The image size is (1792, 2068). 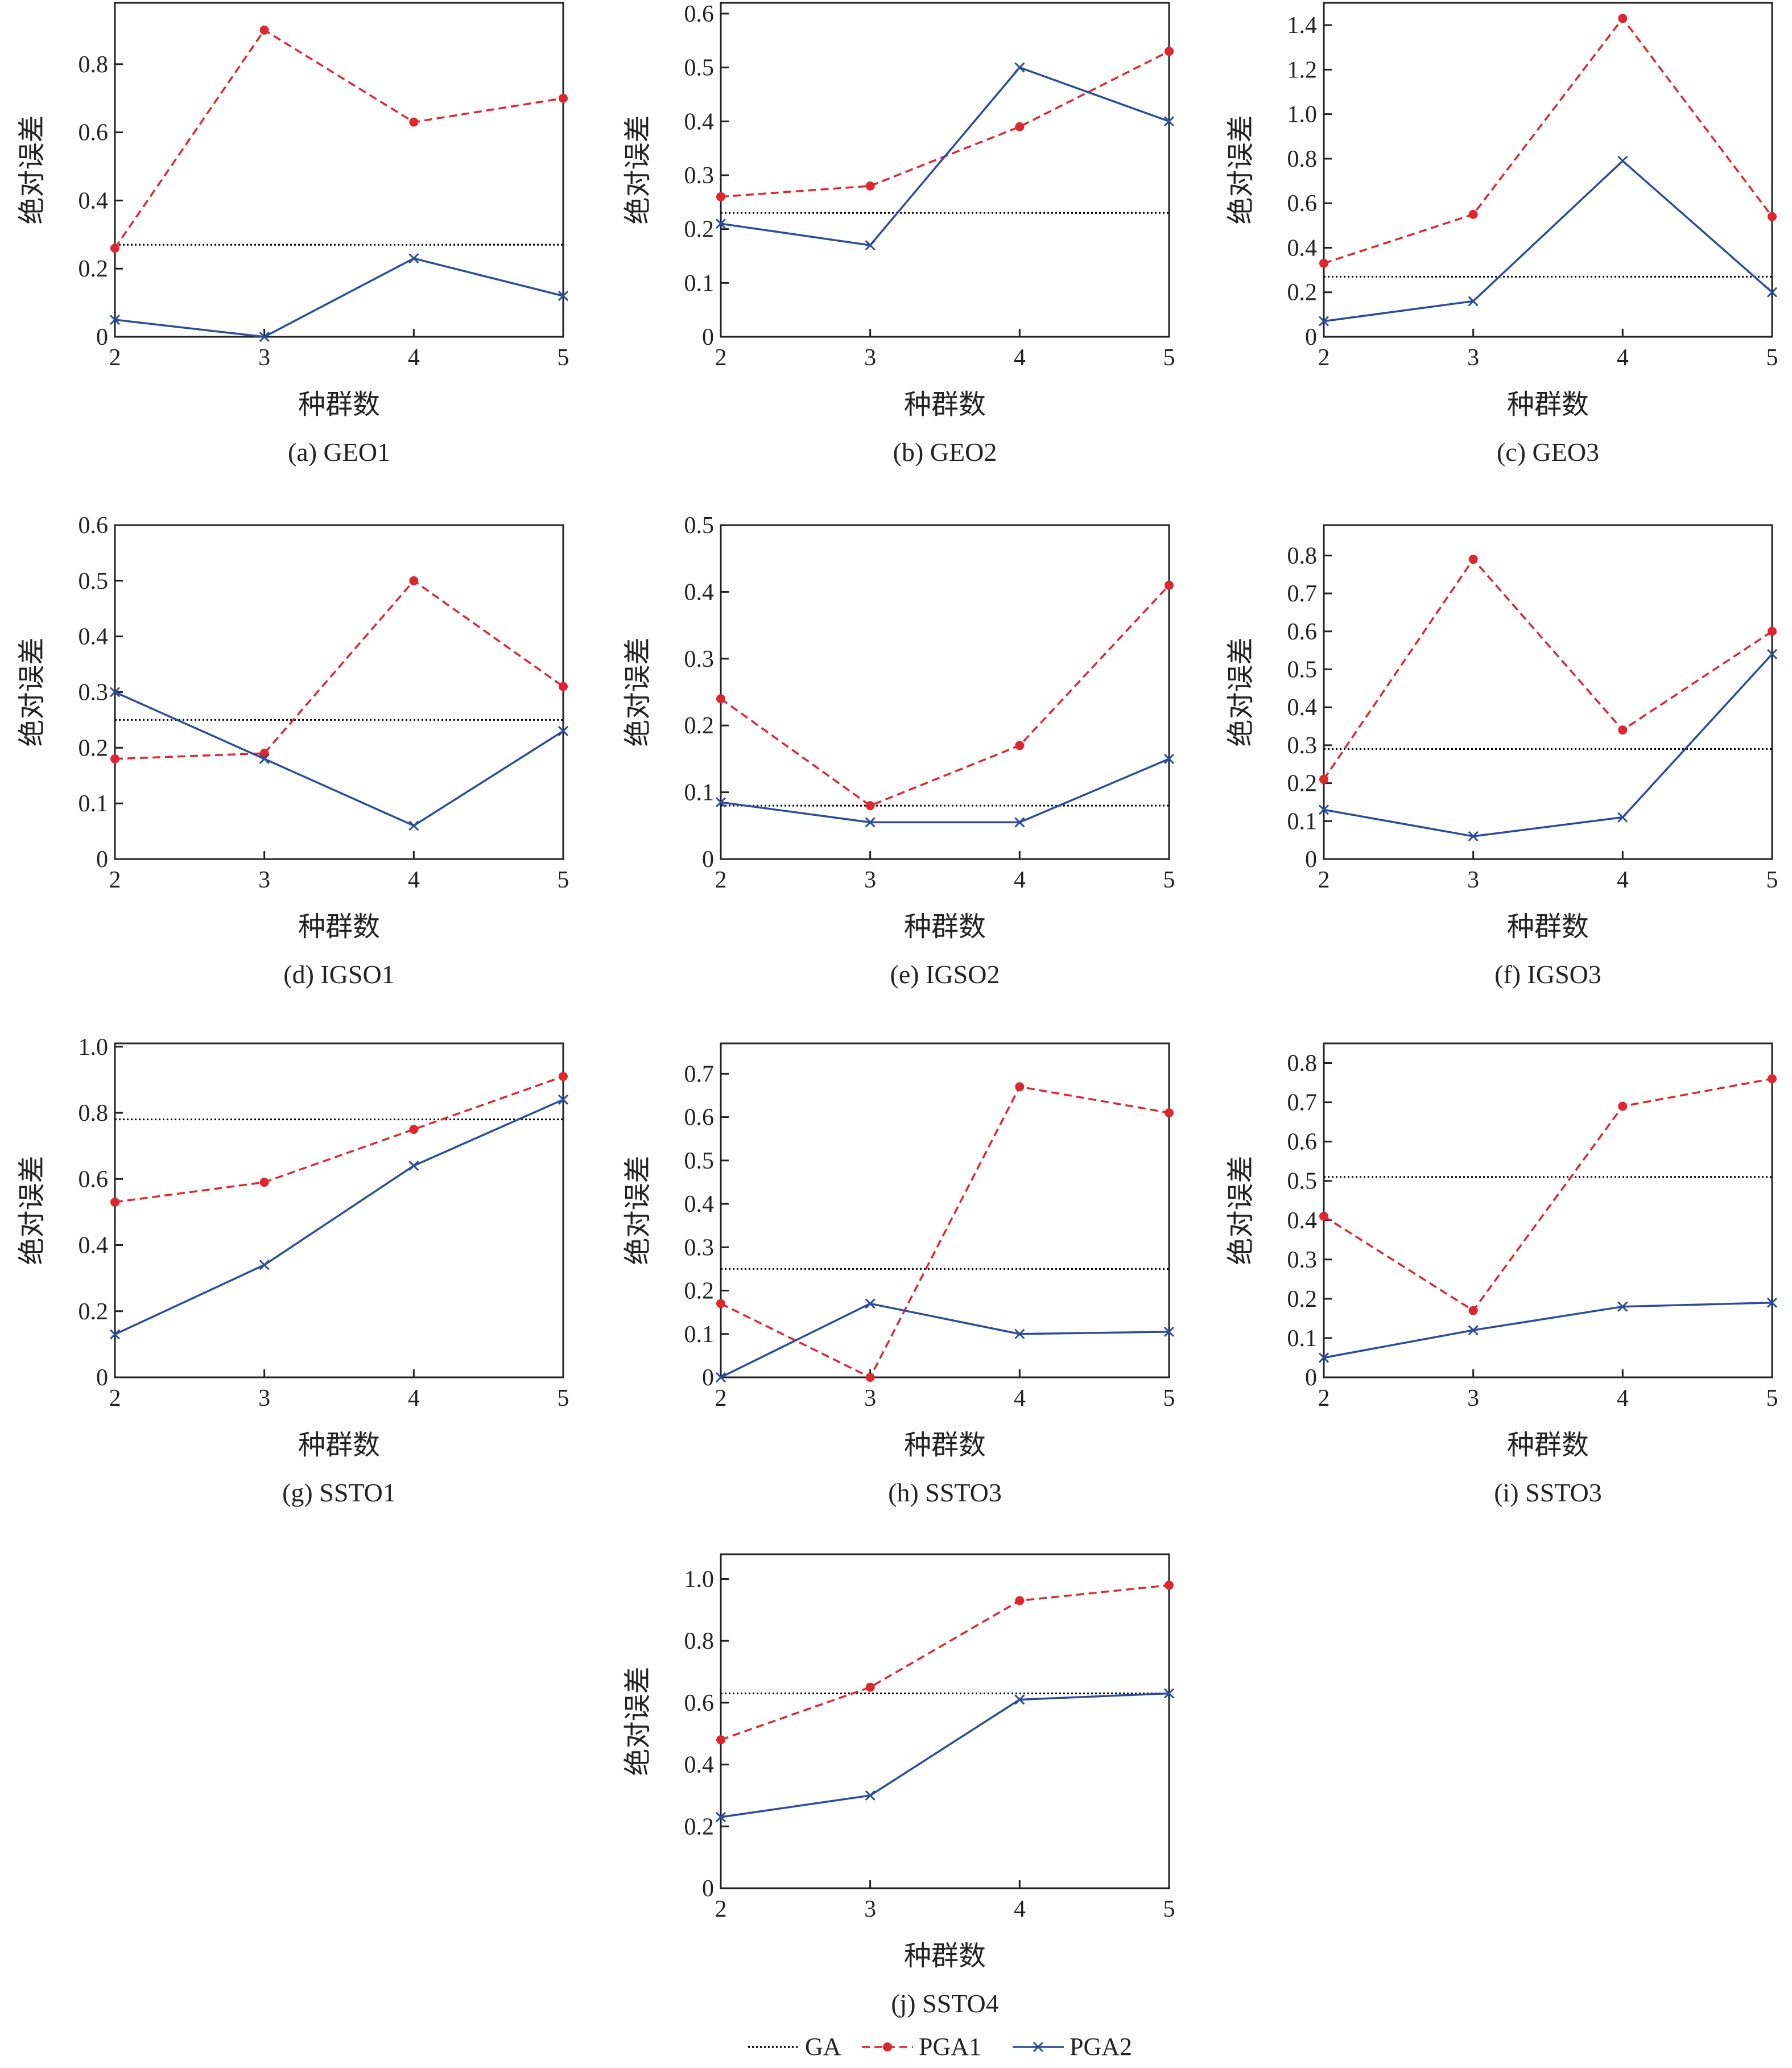 What do you see at coordinates (898, 751) in the screenshot?
I see `subplot--e-igso2: 0 0.1 0.2 0.3 0.4 0.5 2 3 4 5 种群数 绝对误差 (e) IGSO2` at bounding box center [898, 751].